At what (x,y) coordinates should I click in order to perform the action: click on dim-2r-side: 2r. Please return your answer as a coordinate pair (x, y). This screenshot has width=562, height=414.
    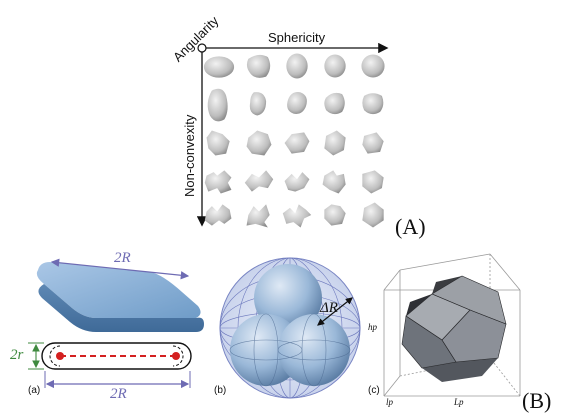
    Looking at the image, I should click on (17, 355).